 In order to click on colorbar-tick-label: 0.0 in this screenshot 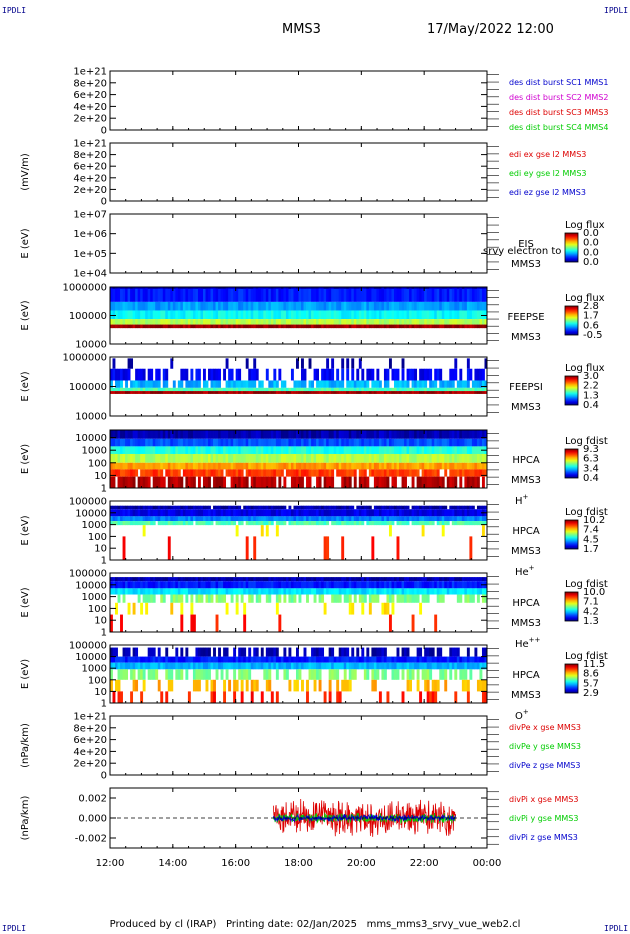, I will do `click(591, 252)`.